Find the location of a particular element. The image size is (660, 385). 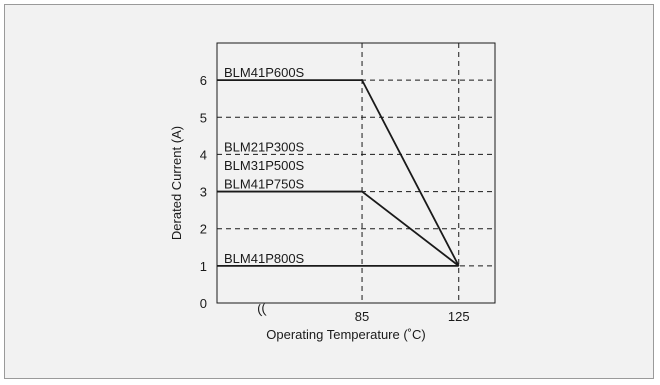

series-label-BLM41P750S: BLM41P750S is located at coordinates (264, 184).